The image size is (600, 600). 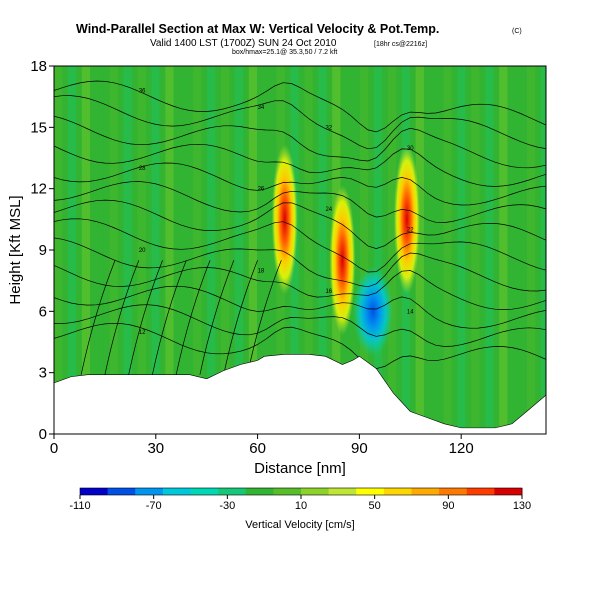 I want to click on y-tick-label: 0, so click(x=43, y=434).